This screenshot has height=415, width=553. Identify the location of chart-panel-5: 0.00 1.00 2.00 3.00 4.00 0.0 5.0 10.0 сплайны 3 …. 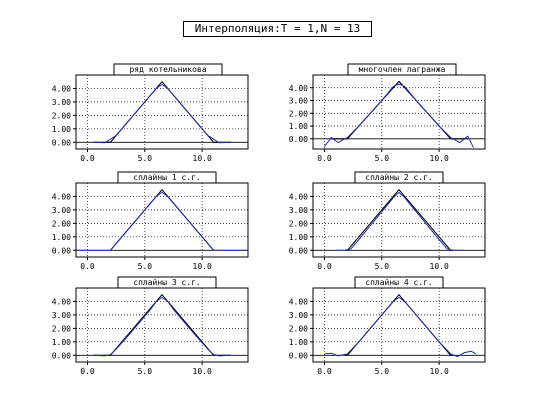
(150, 326).